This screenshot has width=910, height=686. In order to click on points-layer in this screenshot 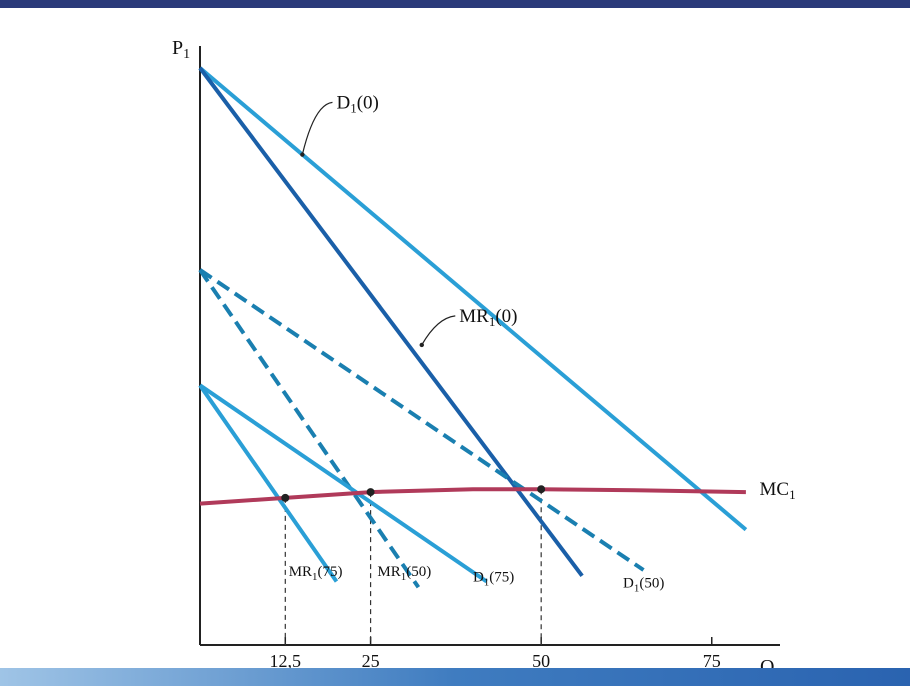, I will do `click(413, 493)`.